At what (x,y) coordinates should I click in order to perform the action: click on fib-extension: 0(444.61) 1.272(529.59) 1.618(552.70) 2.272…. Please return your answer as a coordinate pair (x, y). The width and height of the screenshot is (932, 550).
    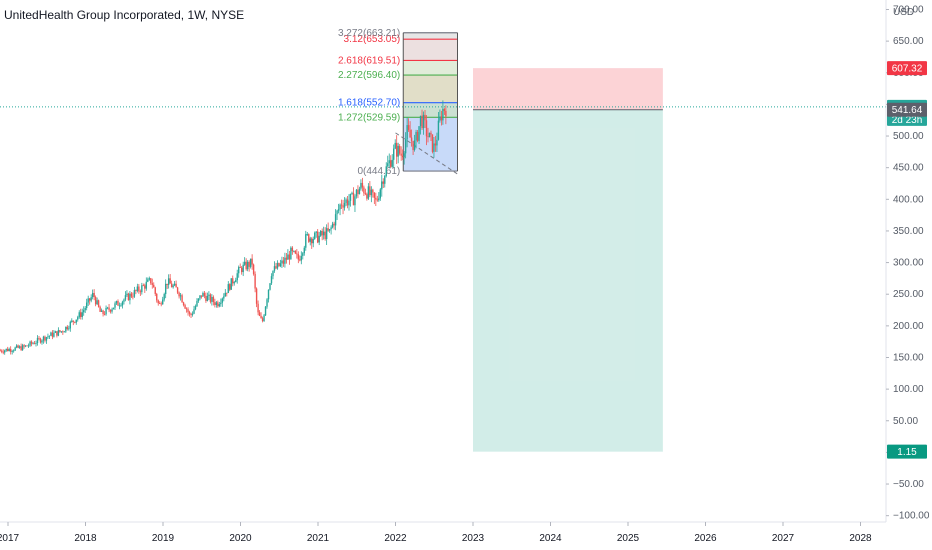
    Looking at the image, I should click on (398, 102).